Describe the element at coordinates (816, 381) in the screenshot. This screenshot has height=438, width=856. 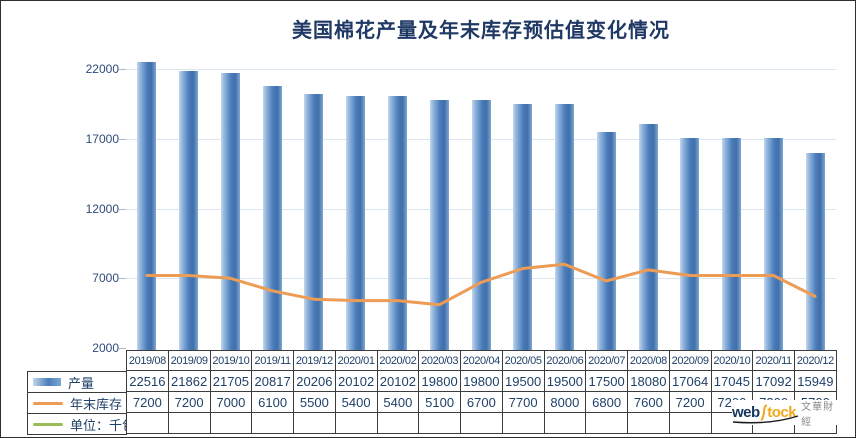
I see `production-value-cell: 15949` at that location.